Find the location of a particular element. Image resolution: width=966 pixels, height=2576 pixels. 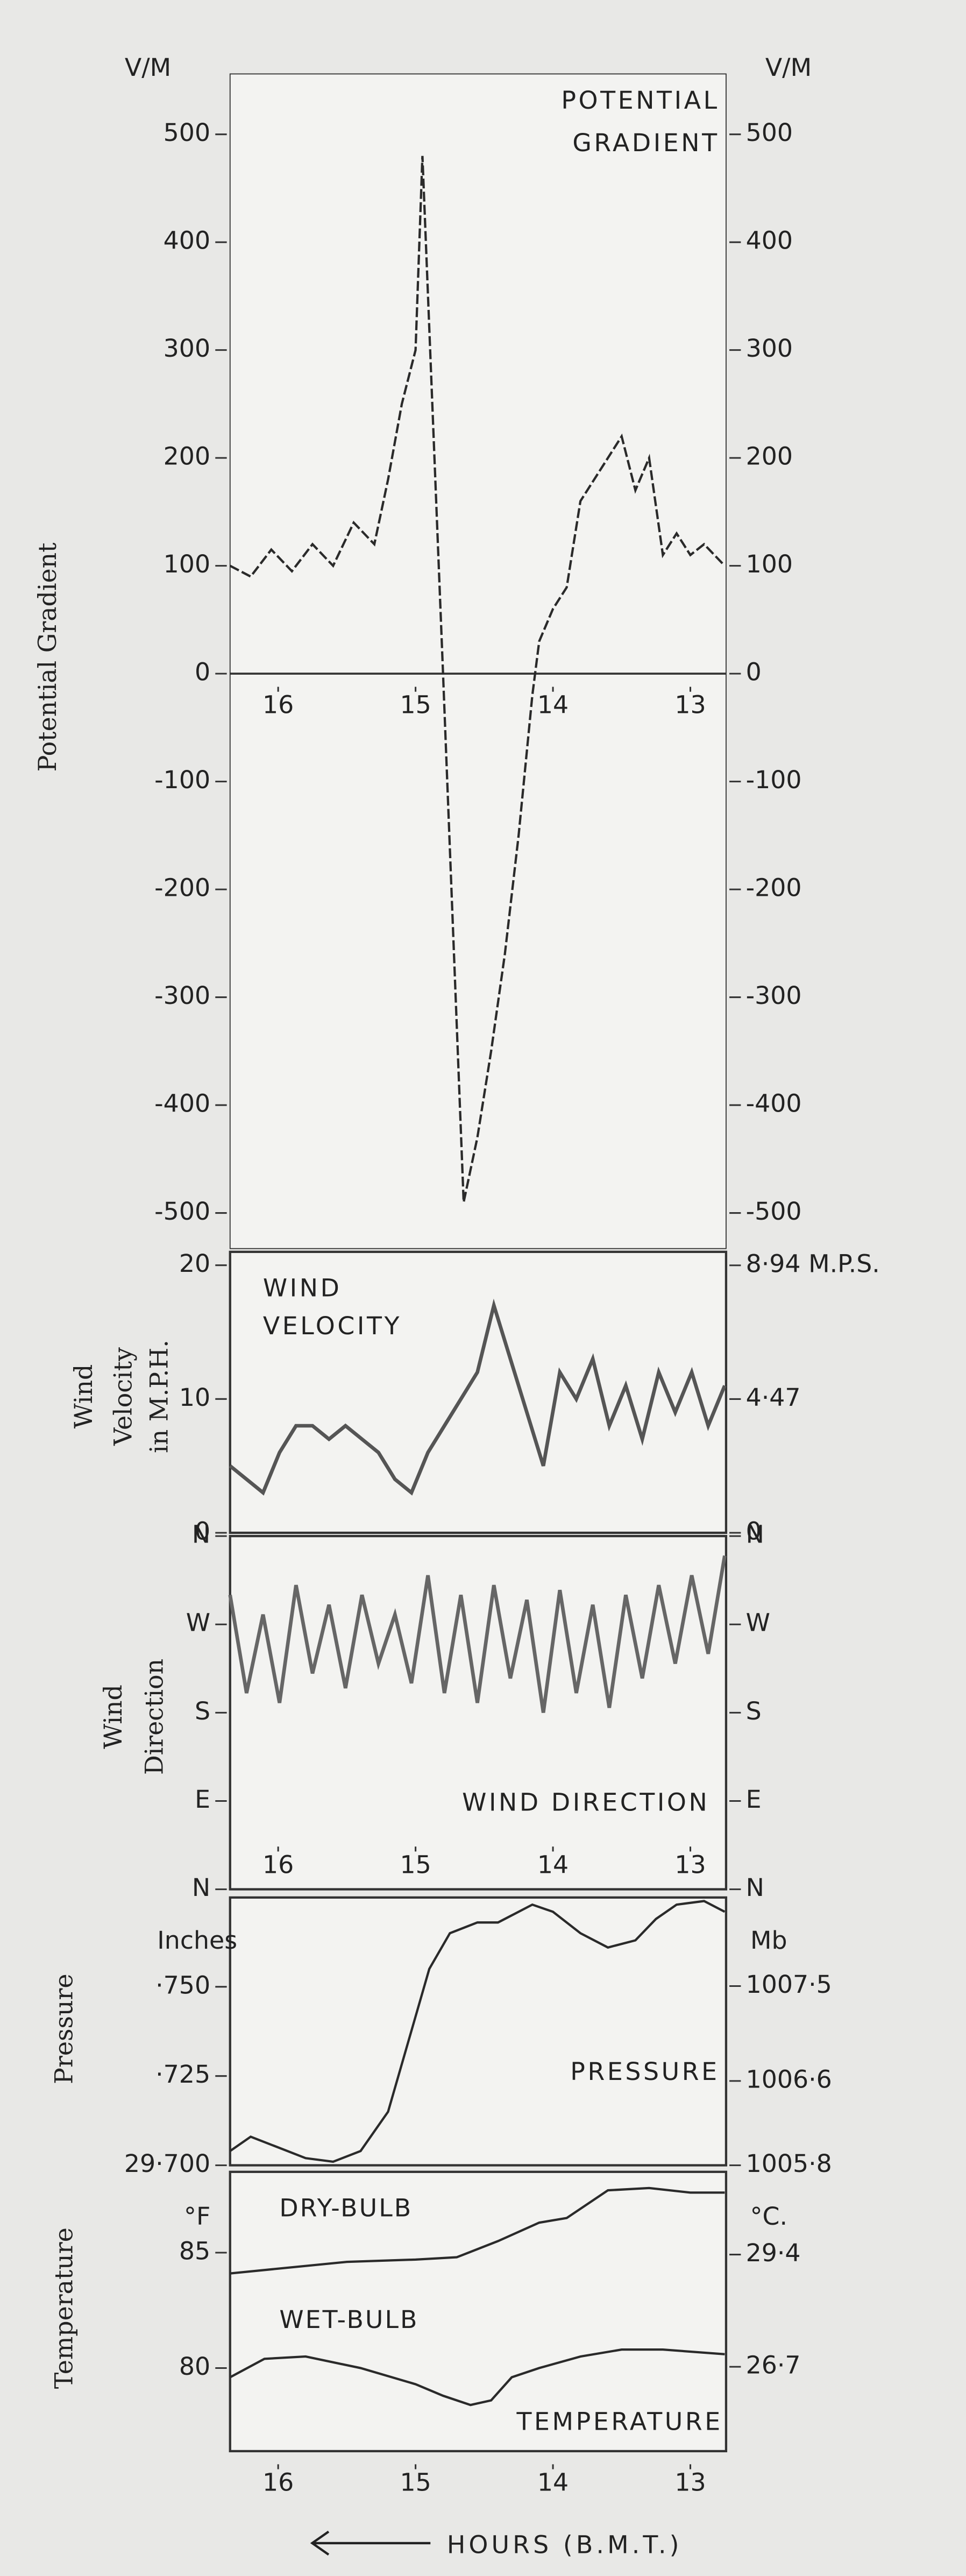

y2-tick-label: 29·4 is located at coordinates (774, 2252).